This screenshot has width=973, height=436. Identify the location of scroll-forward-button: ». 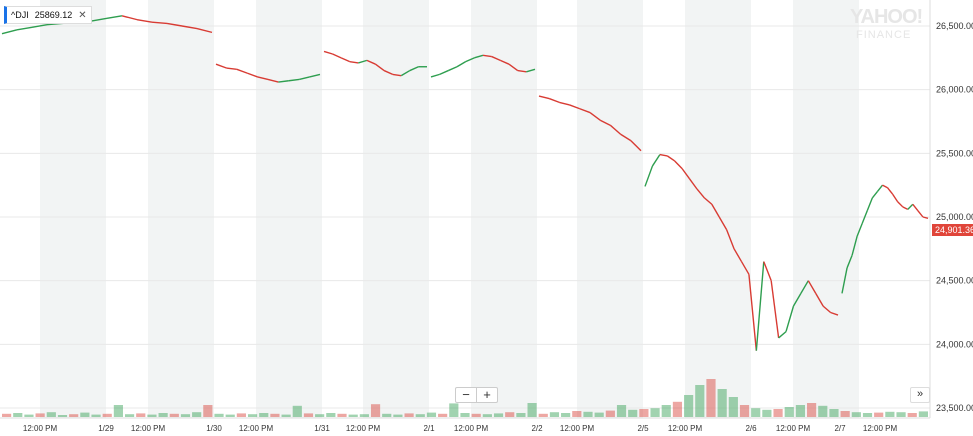
(920, 395).